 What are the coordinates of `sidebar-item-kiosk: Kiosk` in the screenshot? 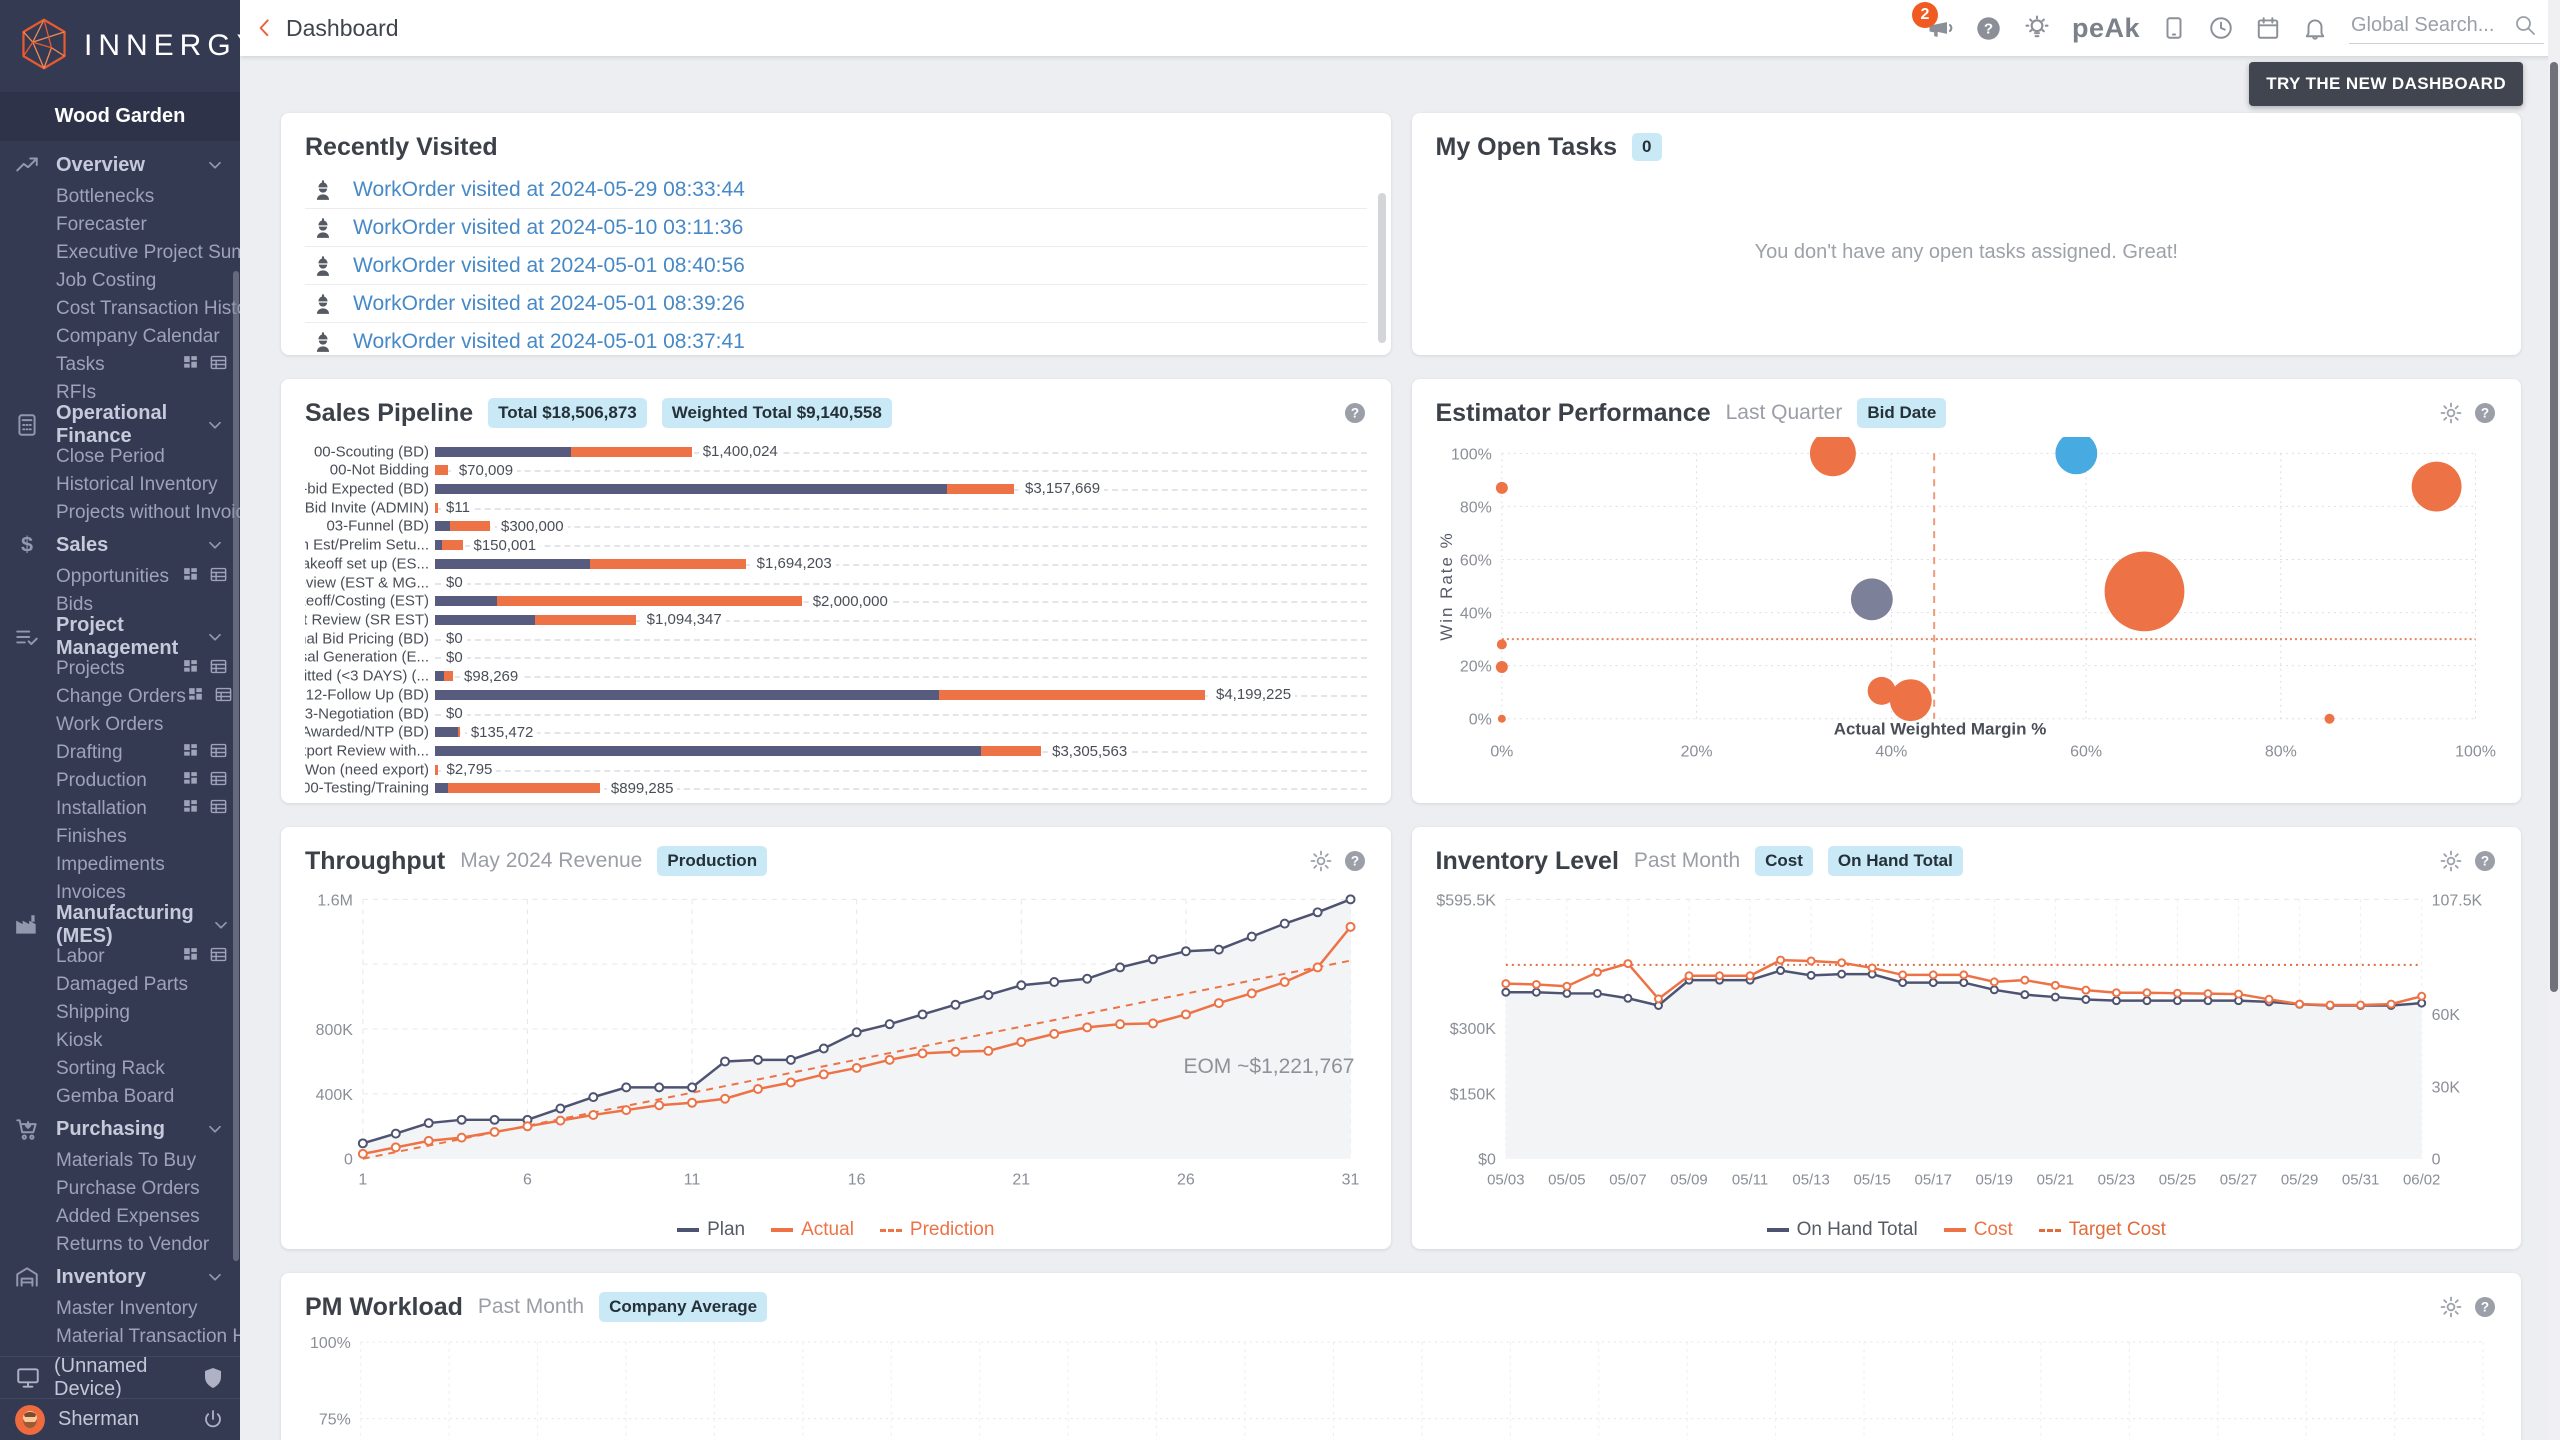 It's located at (120, 1041).